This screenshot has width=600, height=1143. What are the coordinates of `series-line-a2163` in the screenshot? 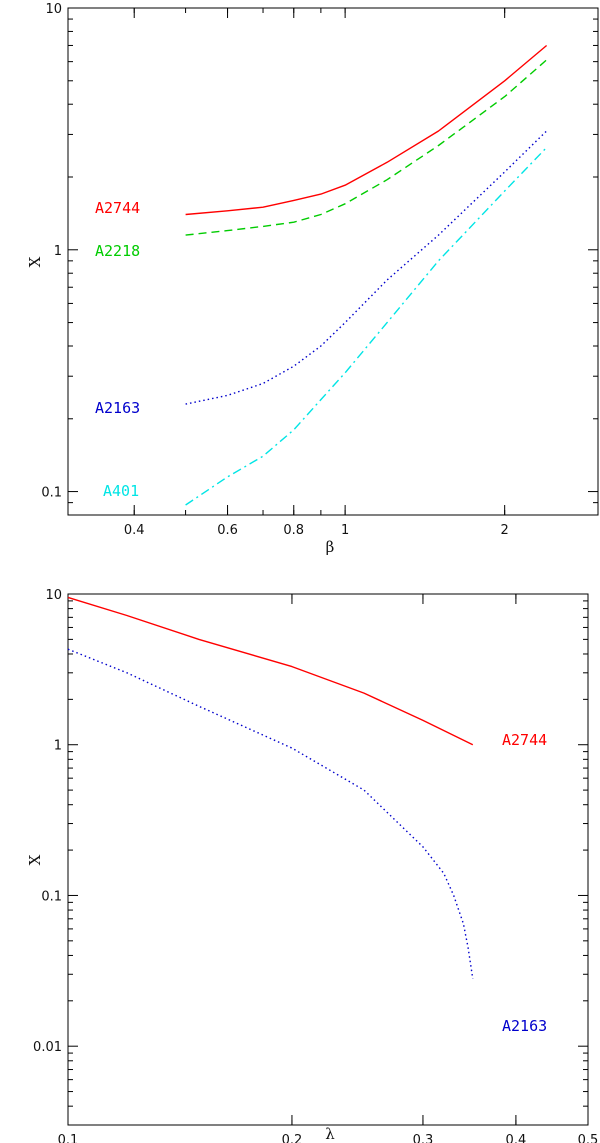 It's located at (366, 267).